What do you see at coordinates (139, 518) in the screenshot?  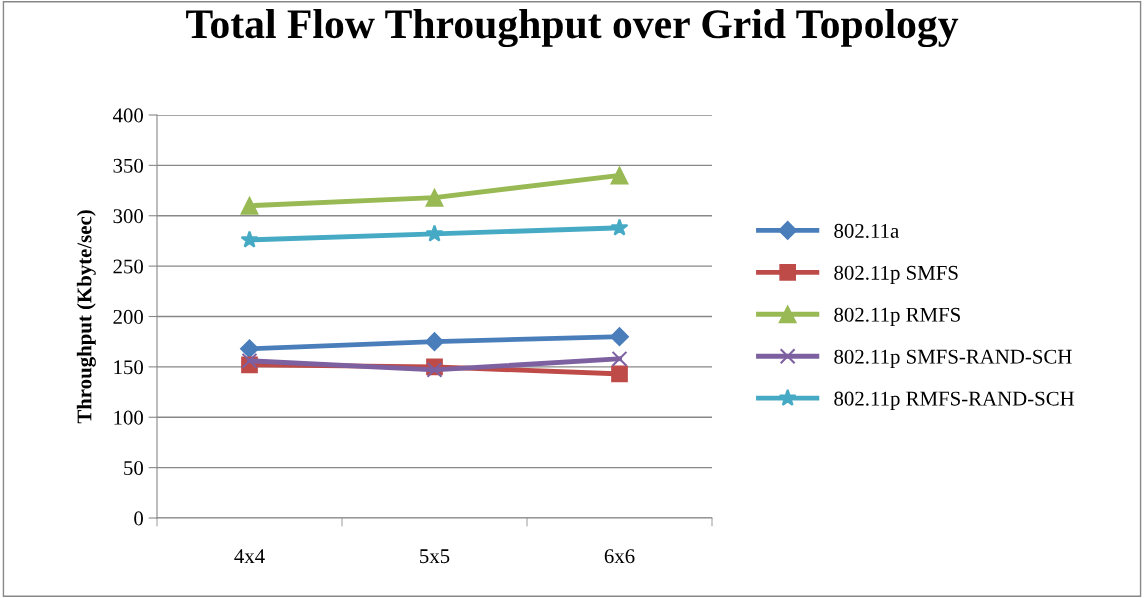 I see `y-tick-label: 0` at bounding box center [139, 518].